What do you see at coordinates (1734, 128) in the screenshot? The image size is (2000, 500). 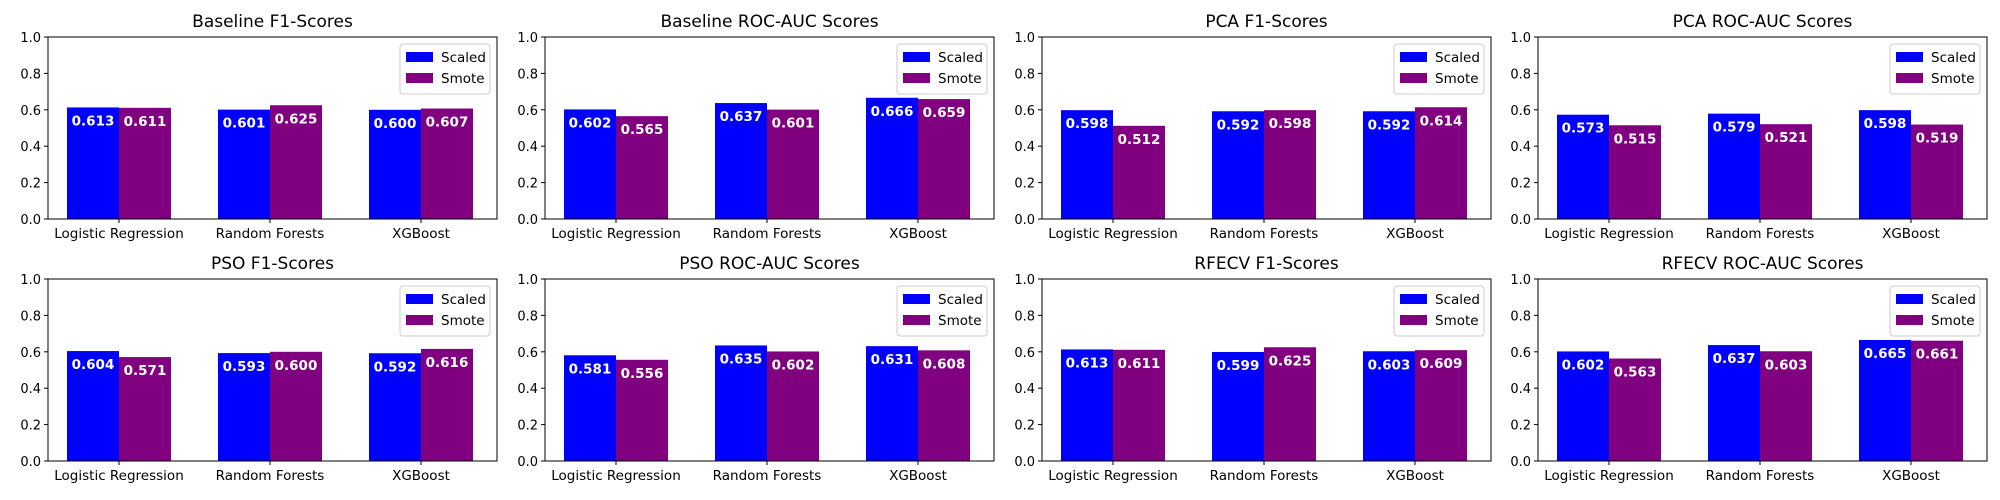 I see `data-label: 0.579` at bounding box center [1734, 128].